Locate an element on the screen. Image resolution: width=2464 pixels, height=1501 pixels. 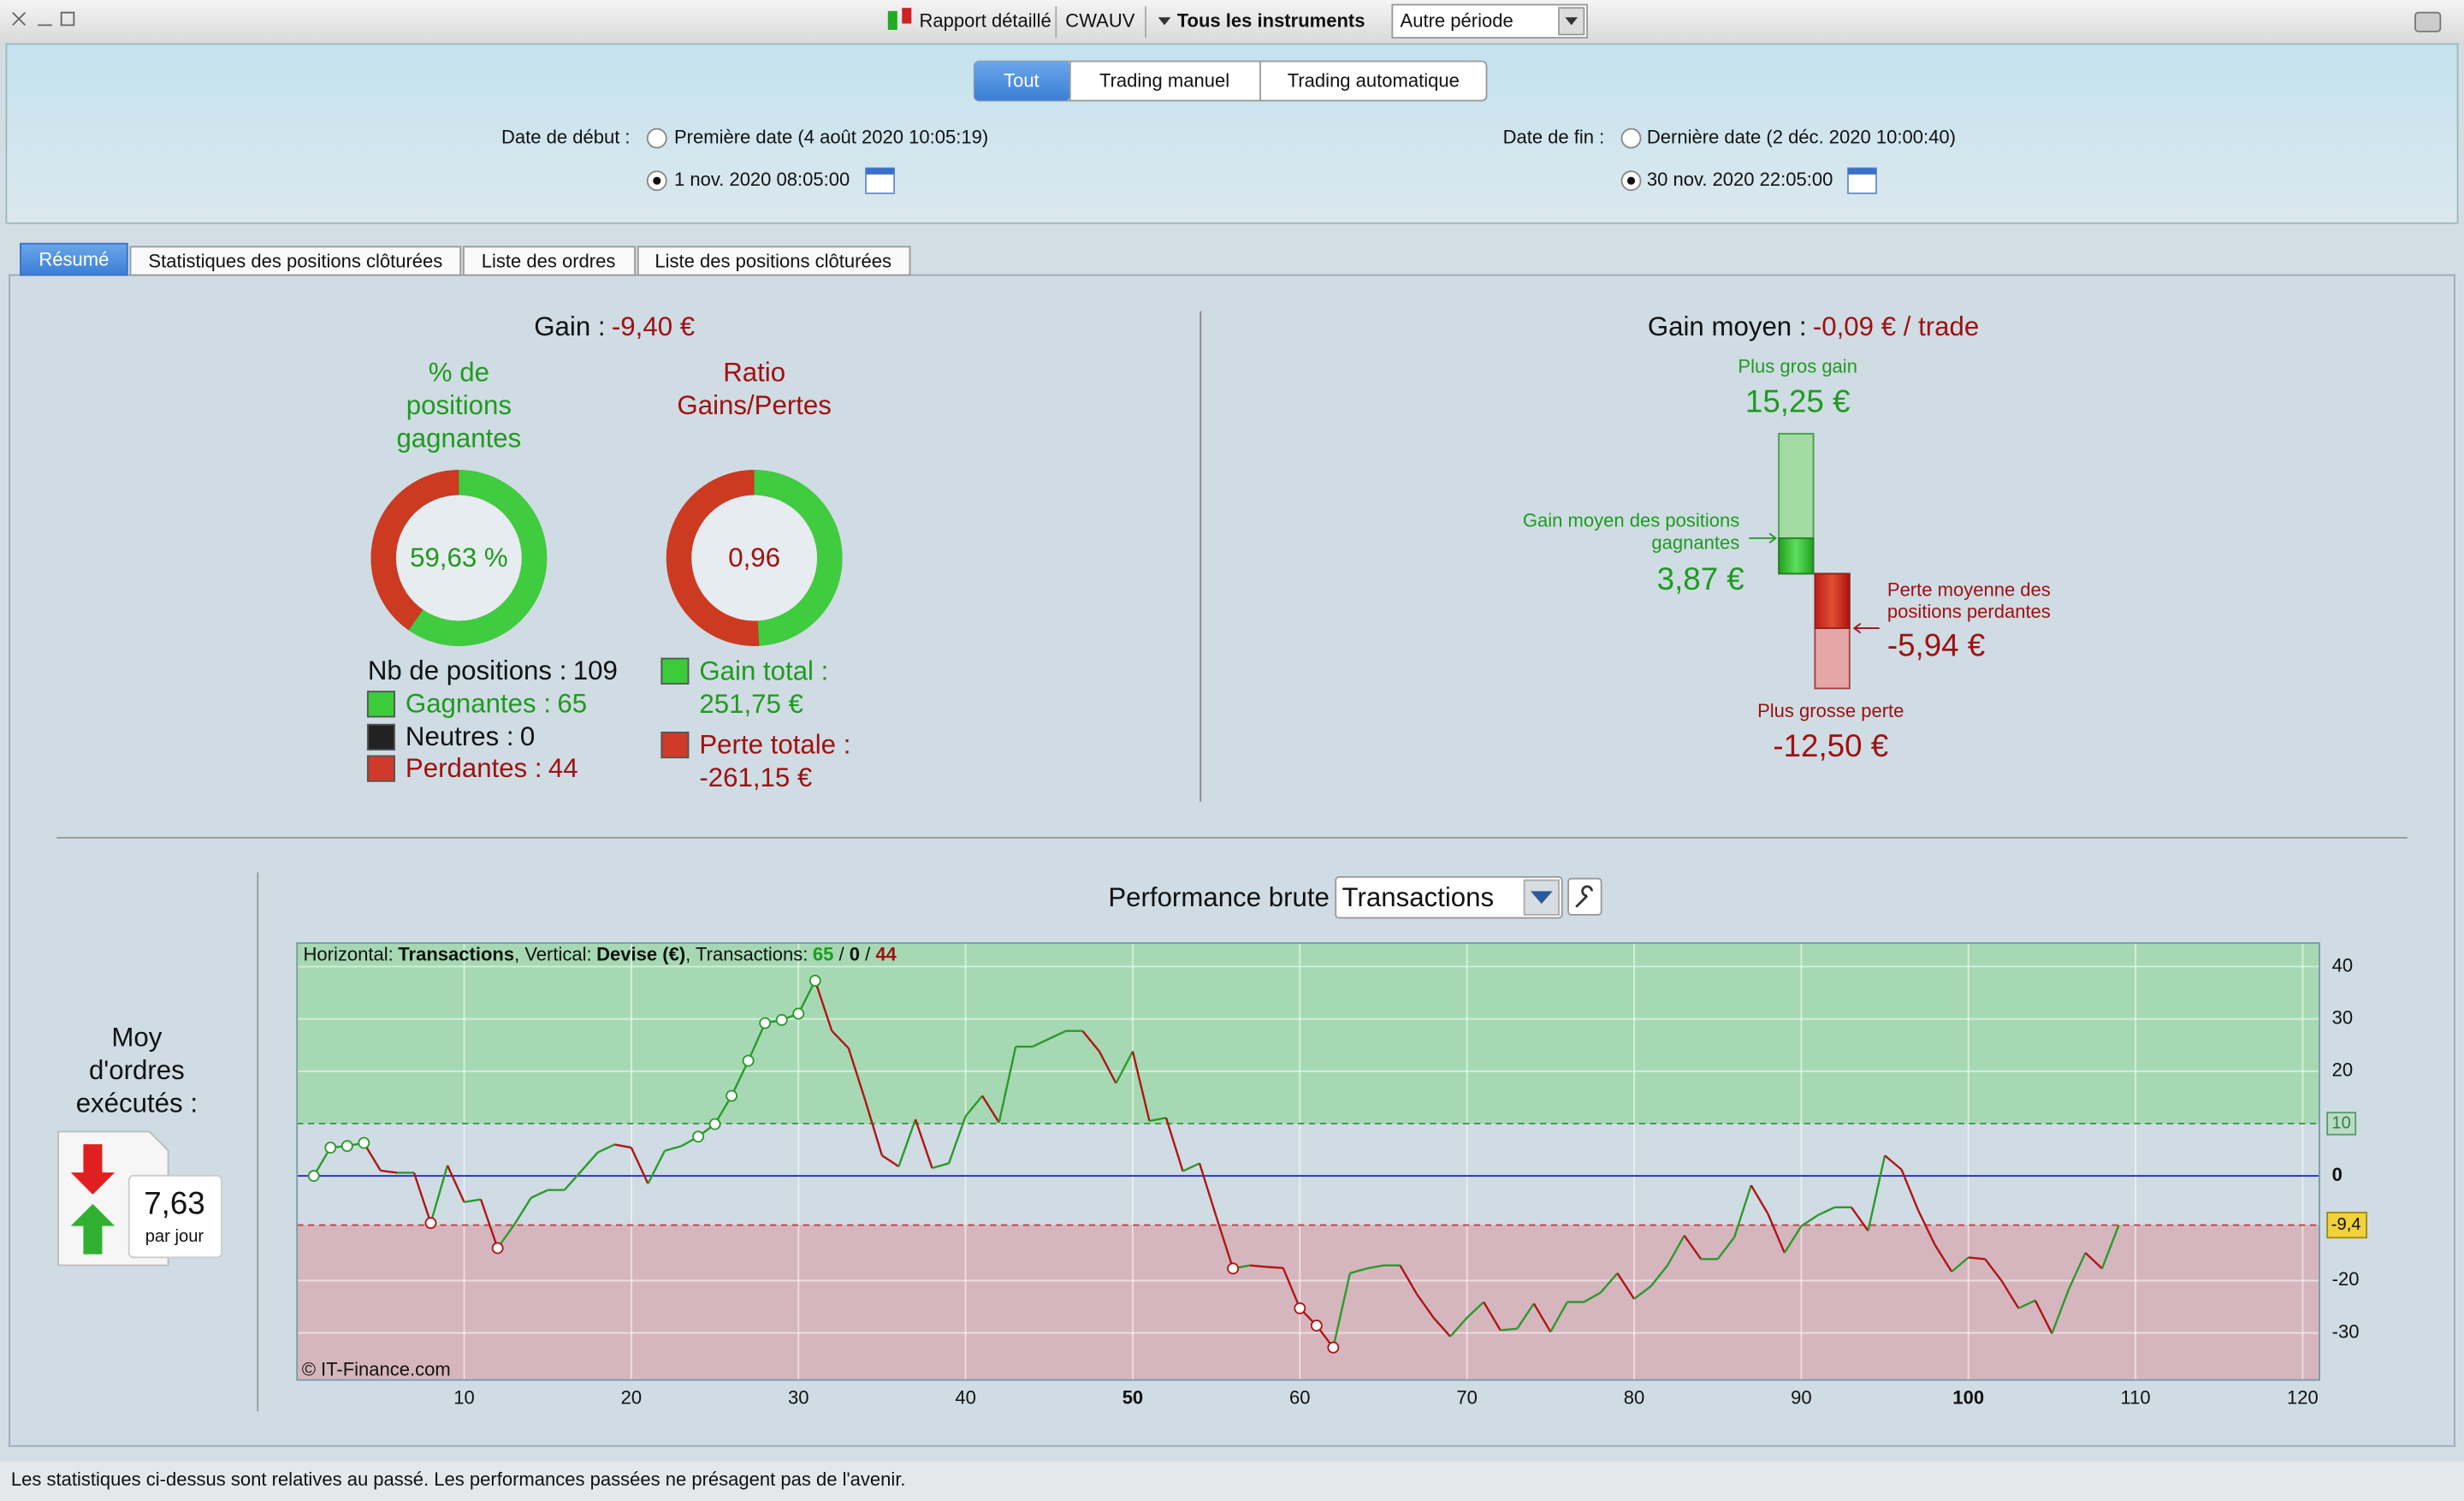
losers-part: 44 is located at coordinates (563, 768).